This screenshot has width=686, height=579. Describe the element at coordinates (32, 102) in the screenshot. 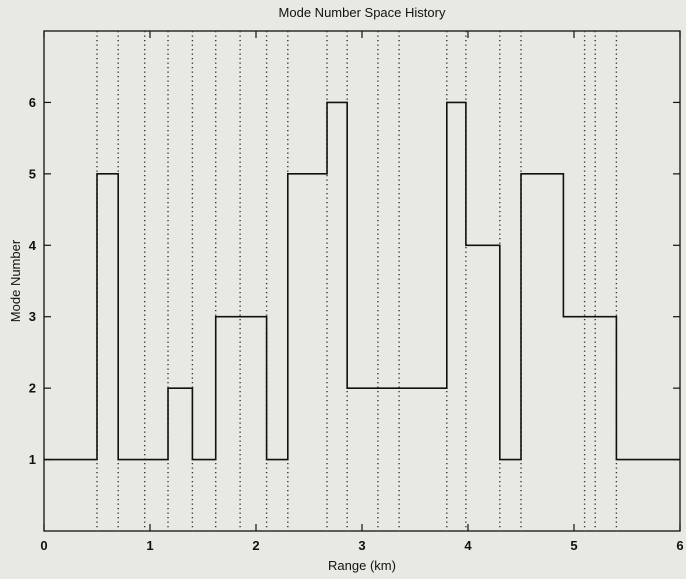

I see `y-tick-label-5: 6` at that location.